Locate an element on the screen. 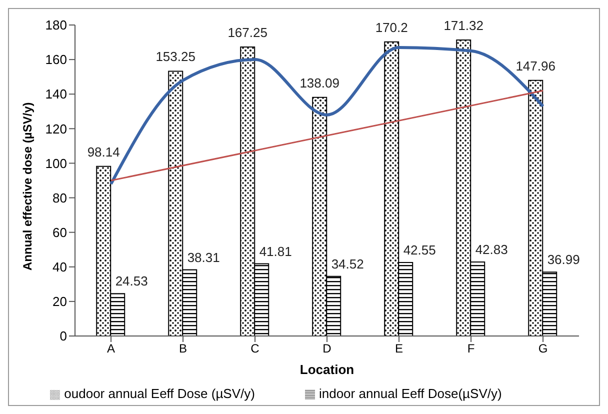  x-tick-label: C is located at coordinates (255, 349).